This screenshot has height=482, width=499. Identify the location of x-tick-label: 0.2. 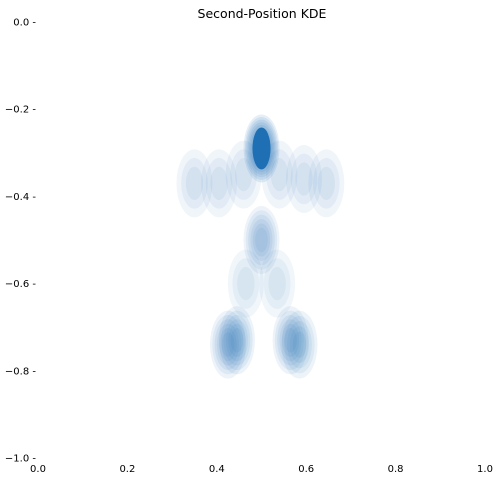
(127, 469).